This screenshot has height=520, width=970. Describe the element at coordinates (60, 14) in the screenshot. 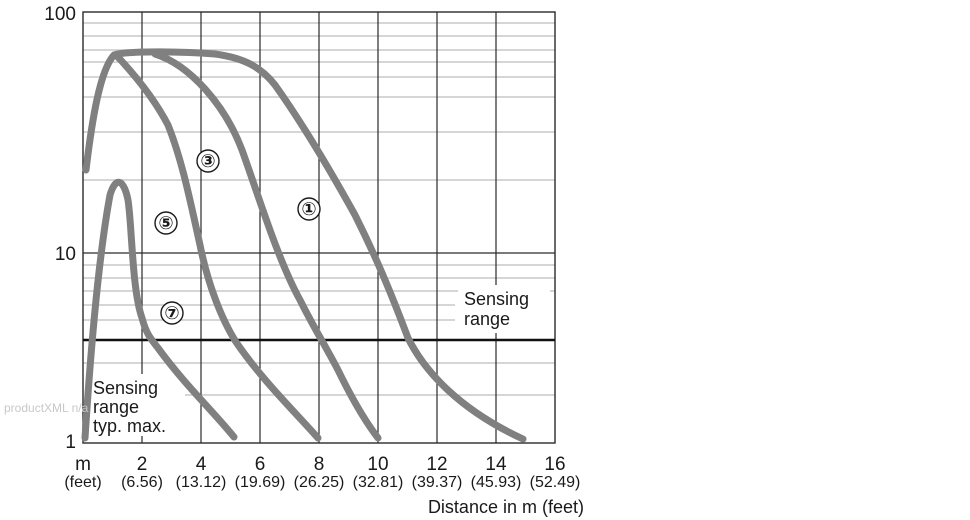

I see `y-tick-100: 100` at that location.